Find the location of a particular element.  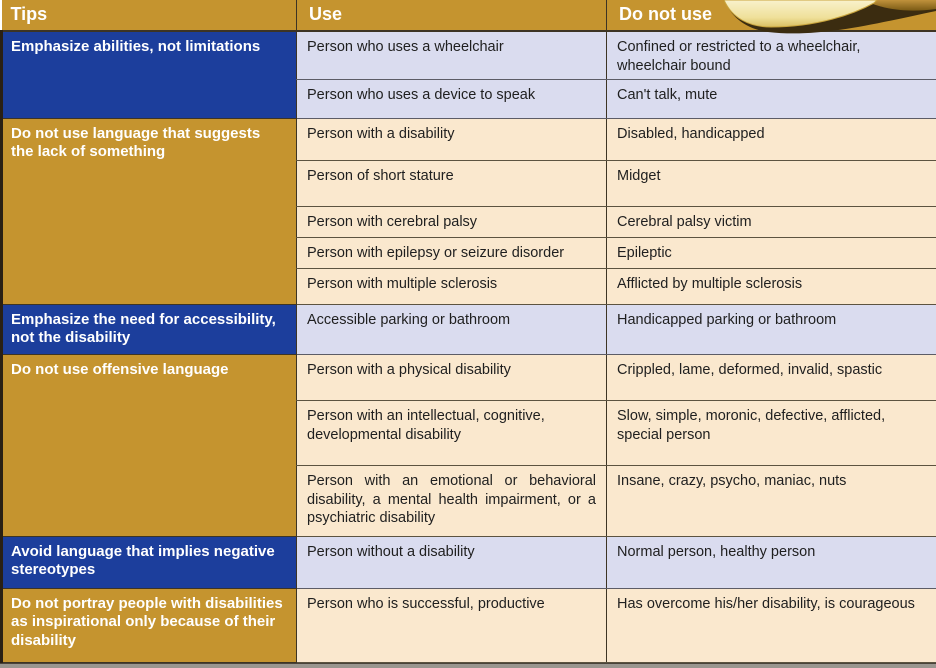

avoid-cell: Can't talk, mute is located at coordinates (771, 99).